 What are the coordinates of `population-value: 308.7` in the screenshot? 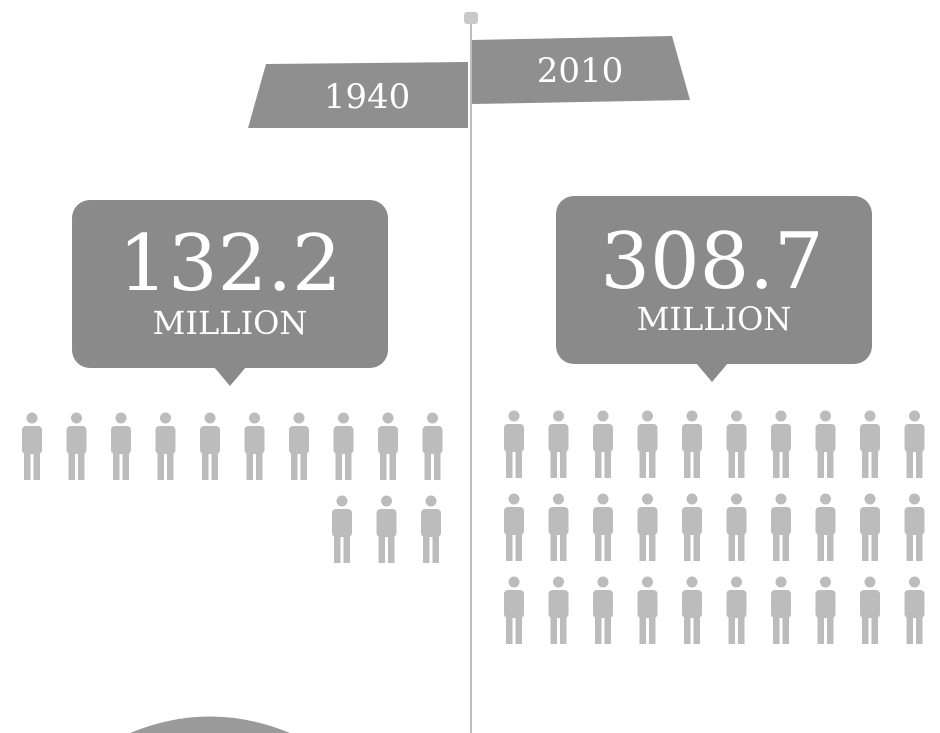 It's located at (711, 262).